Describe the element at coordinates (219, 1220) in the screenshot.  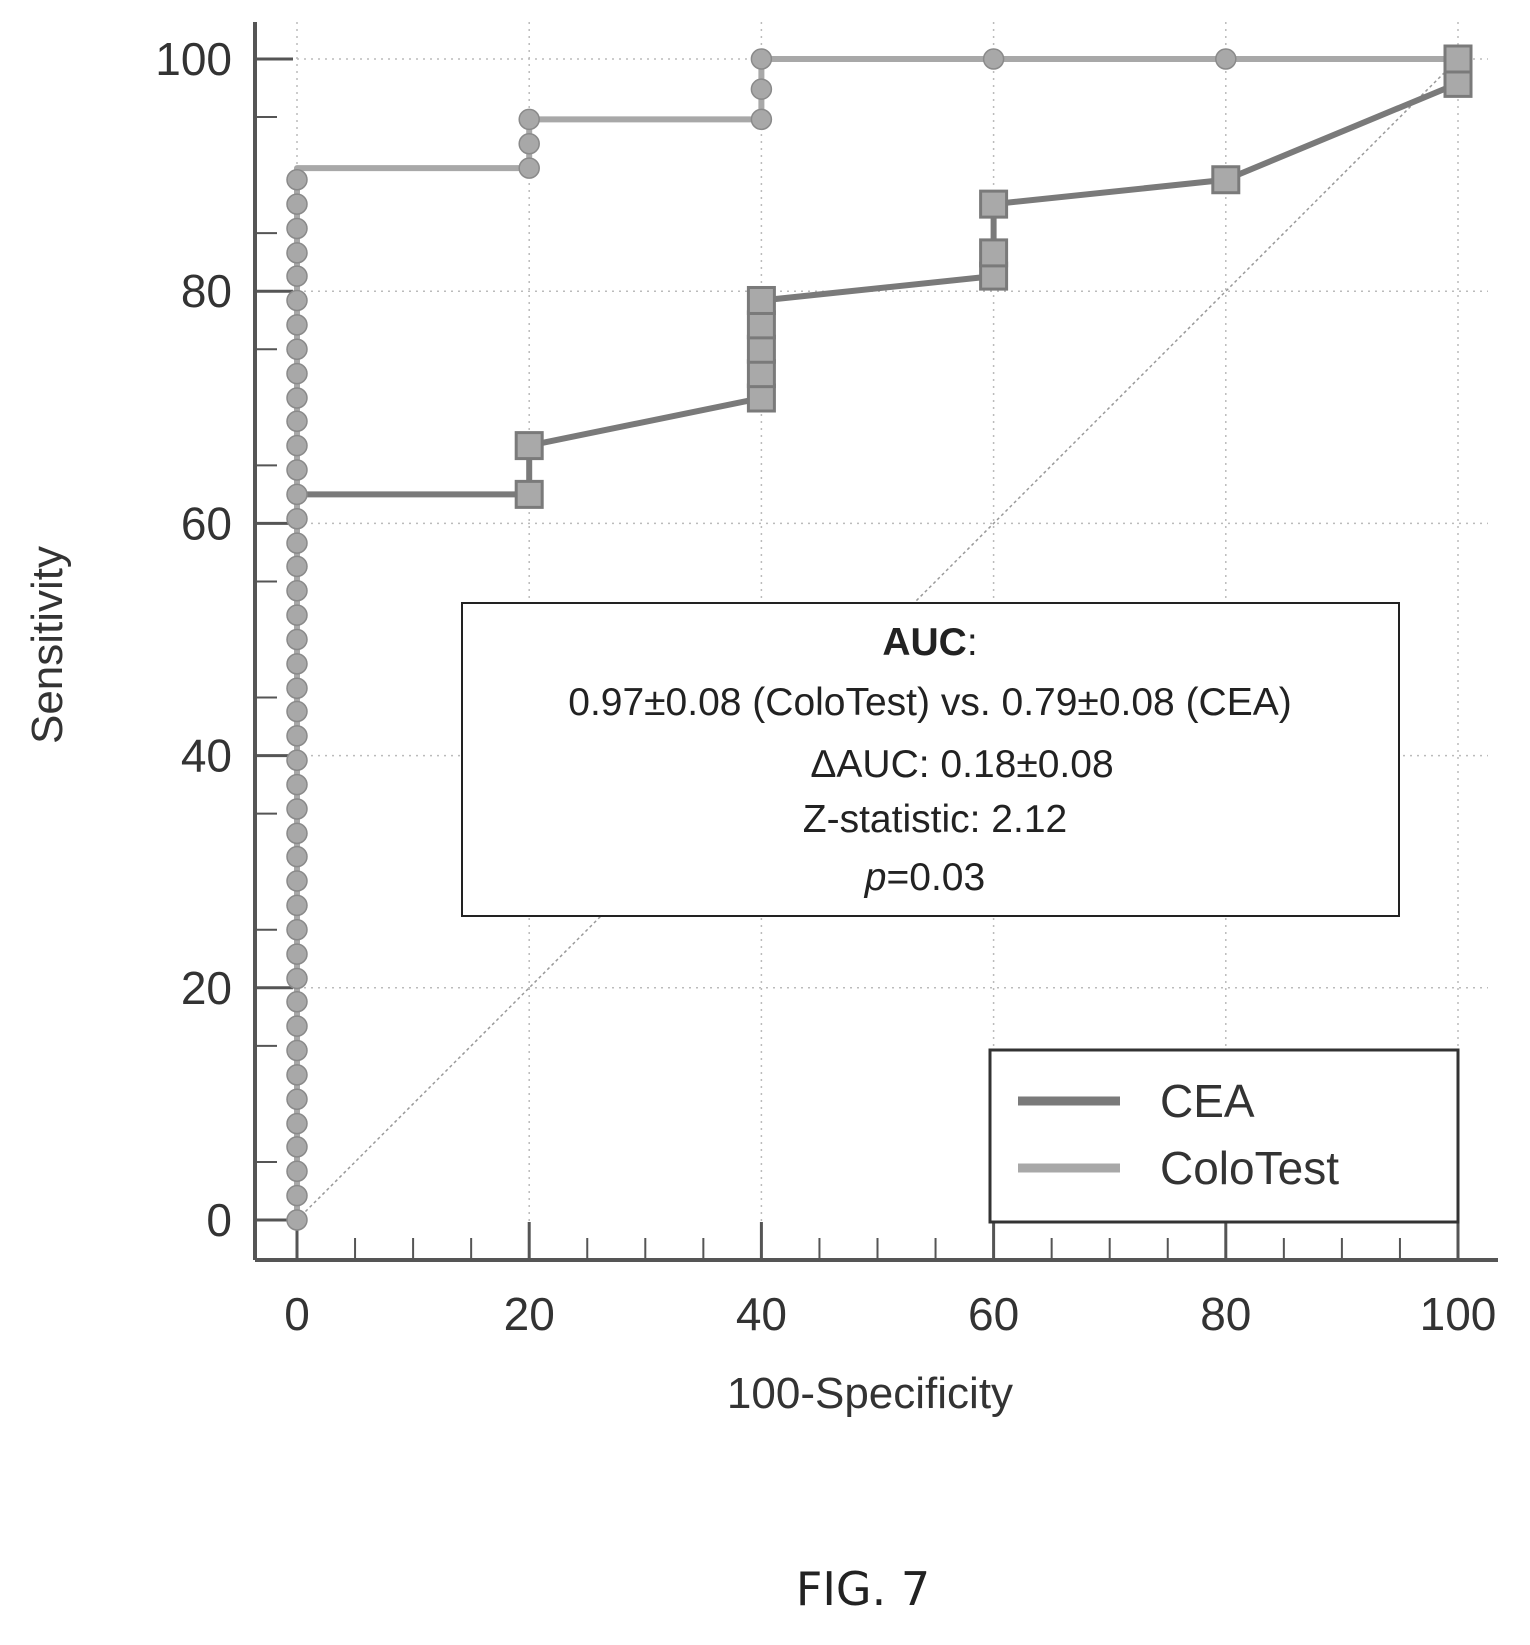
I see `y-tick-label-0: 0` at that location.